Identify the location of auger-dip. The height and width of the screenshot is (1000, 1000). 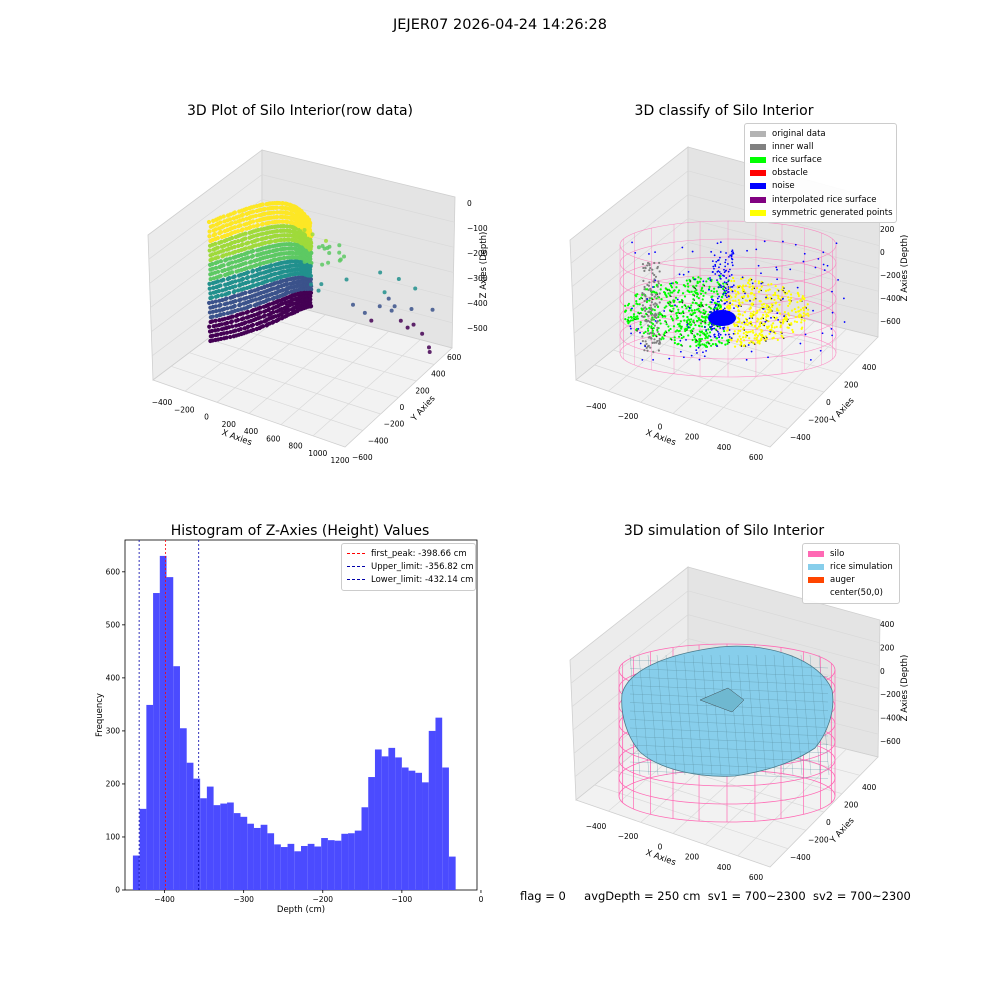
(722, 700).